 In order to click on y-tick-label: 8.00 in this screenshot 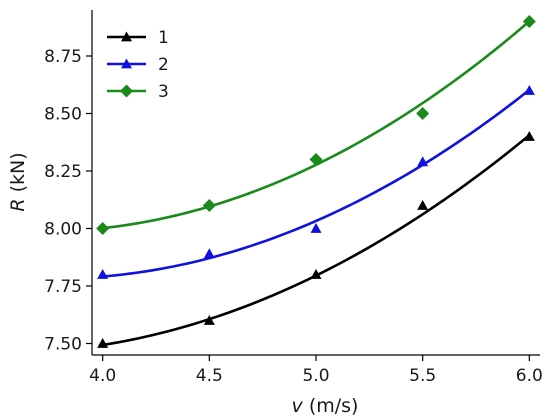, I will do `click(63, 230)`.